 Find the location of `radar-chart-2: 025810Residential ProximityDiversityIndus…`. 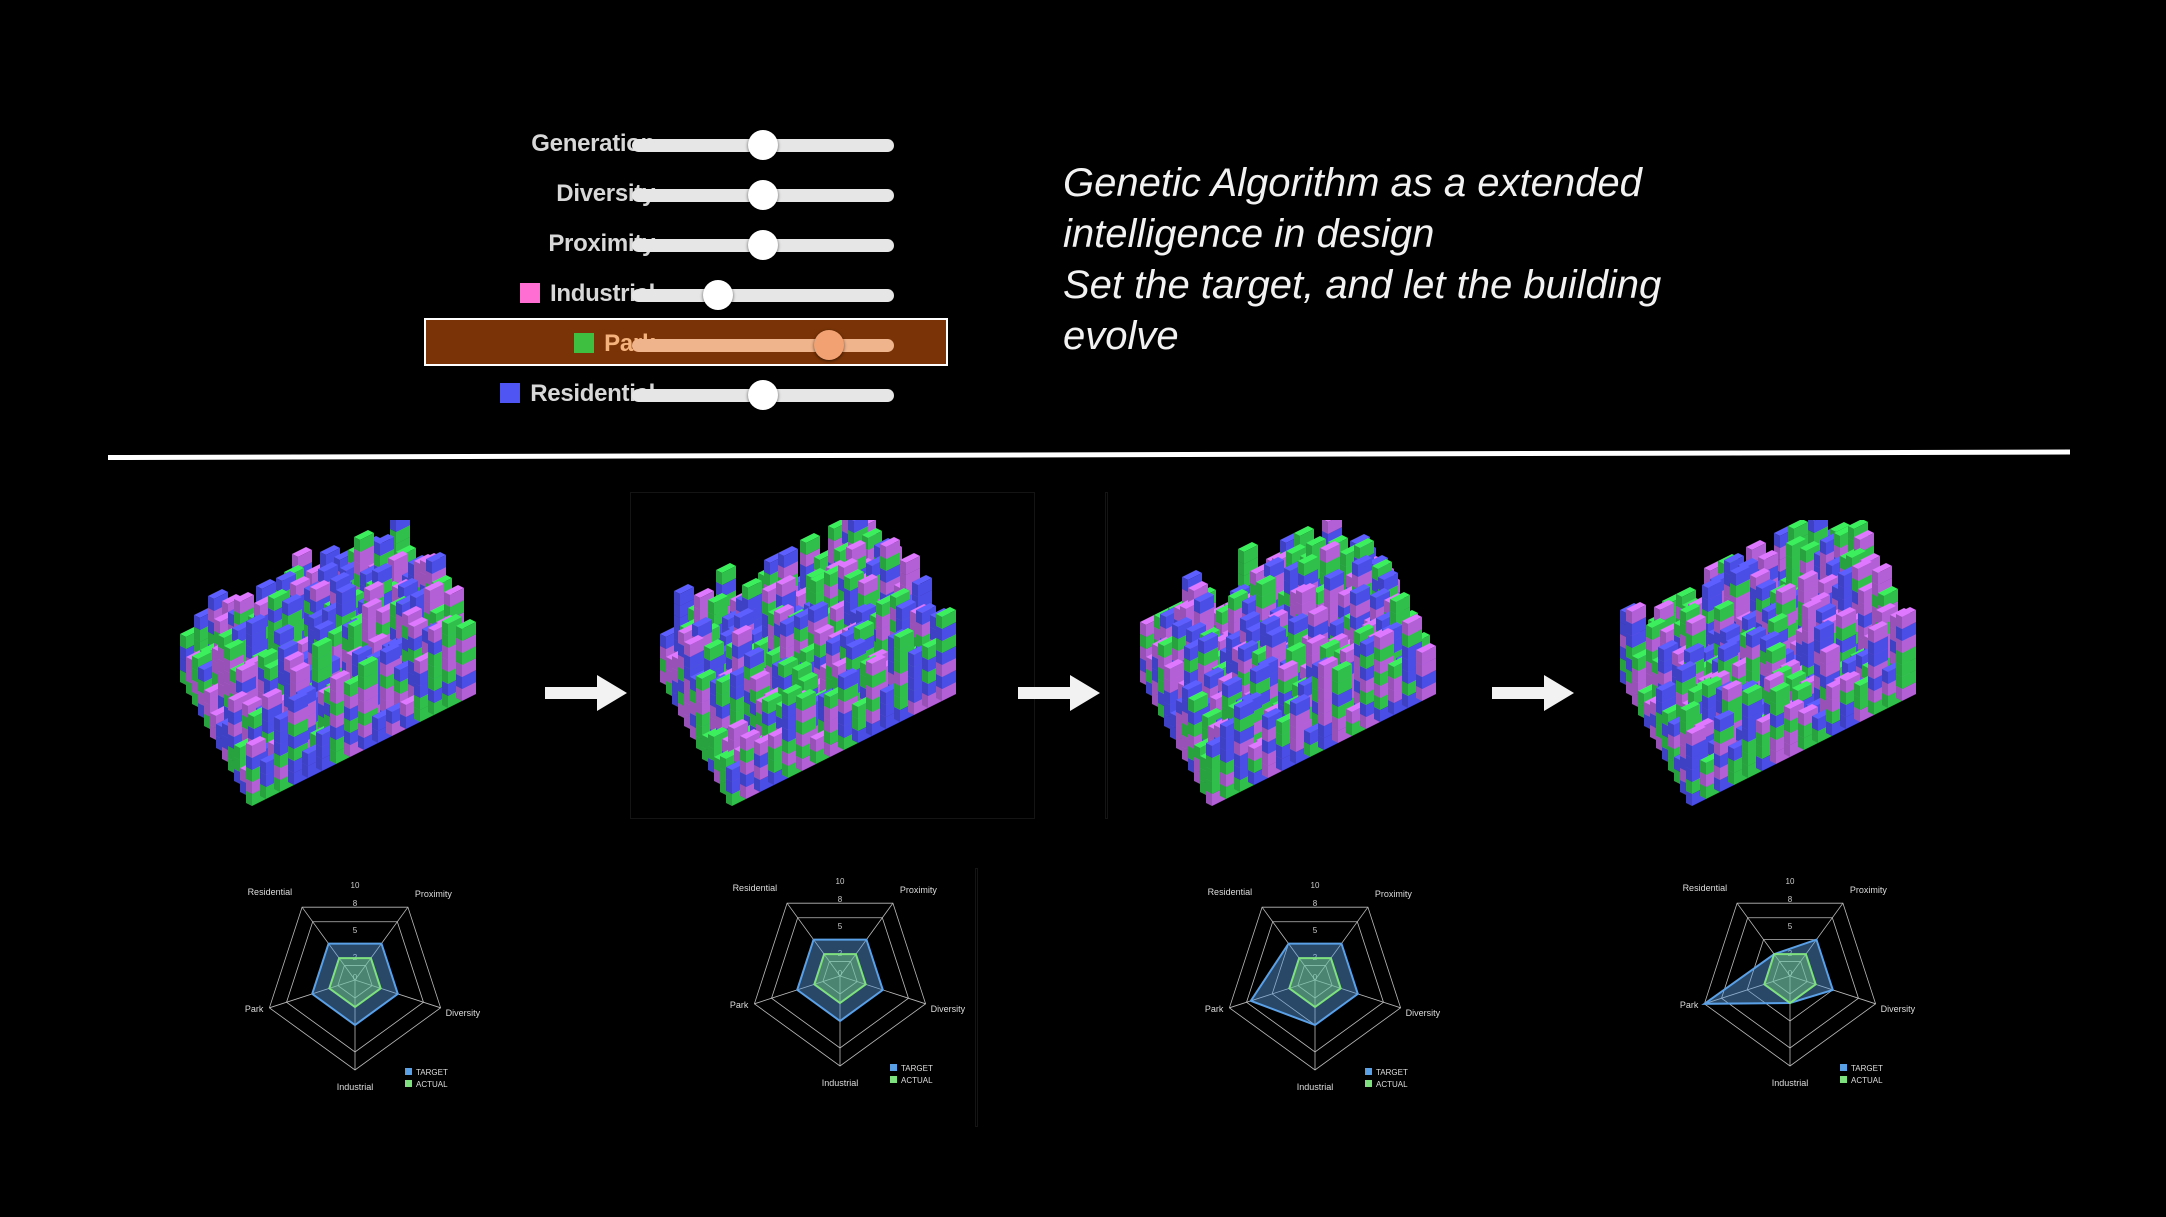

radar-chart-2: 025810Residential ProximityDiversityIndus… is located at coordinates (840, 991).